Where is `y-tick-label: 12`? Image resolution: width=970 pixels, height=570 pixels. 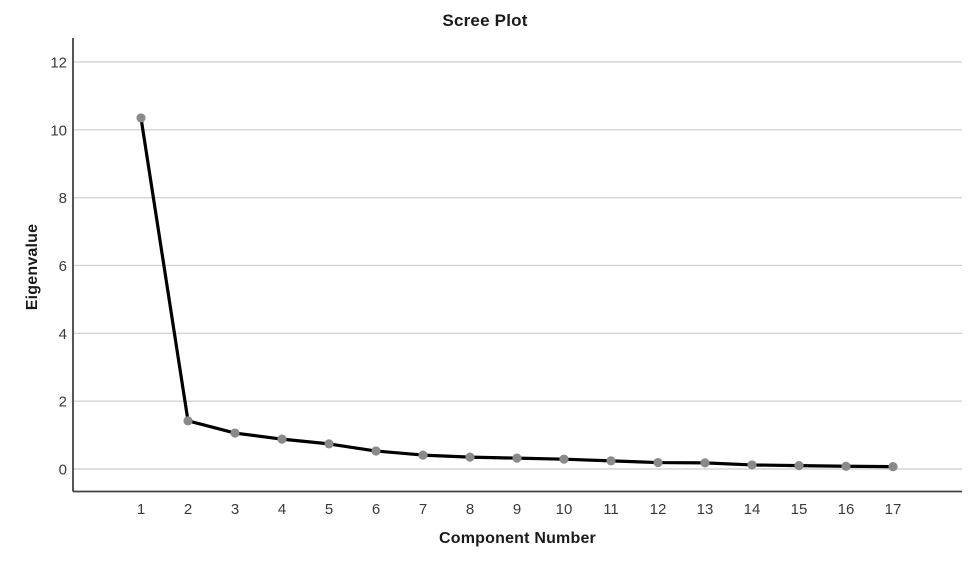 y-tick-label: 12 is located at coordinates (58, 62).